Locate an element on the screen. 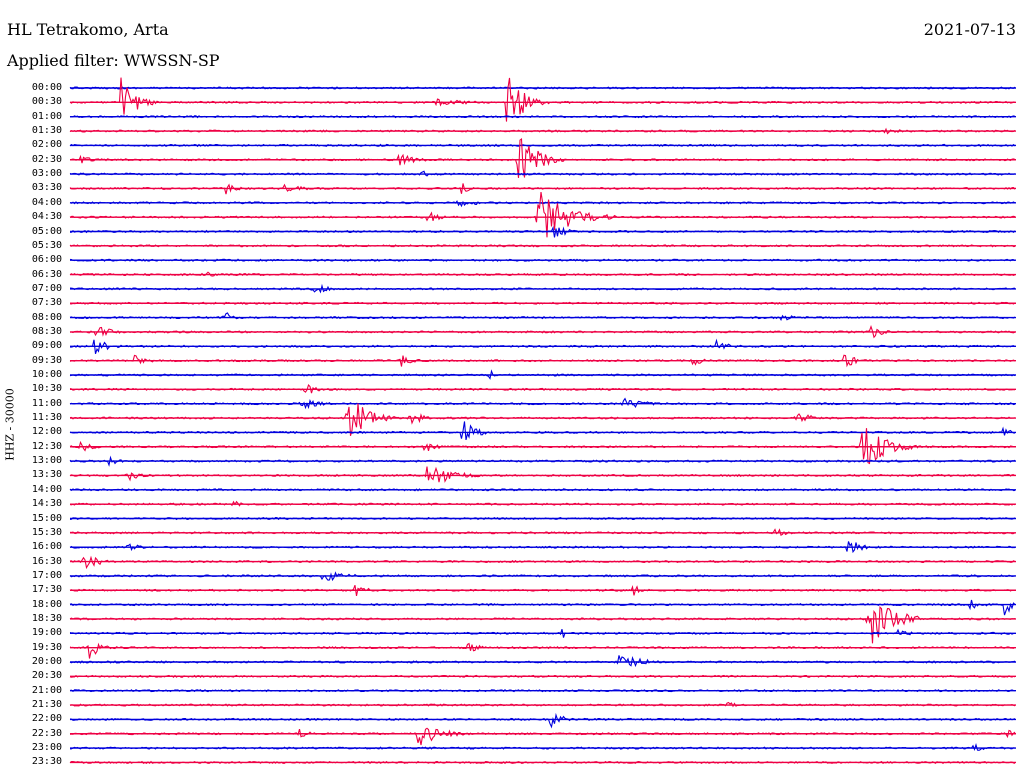  row-label: 07:00 is located at coordinates (46, 288).